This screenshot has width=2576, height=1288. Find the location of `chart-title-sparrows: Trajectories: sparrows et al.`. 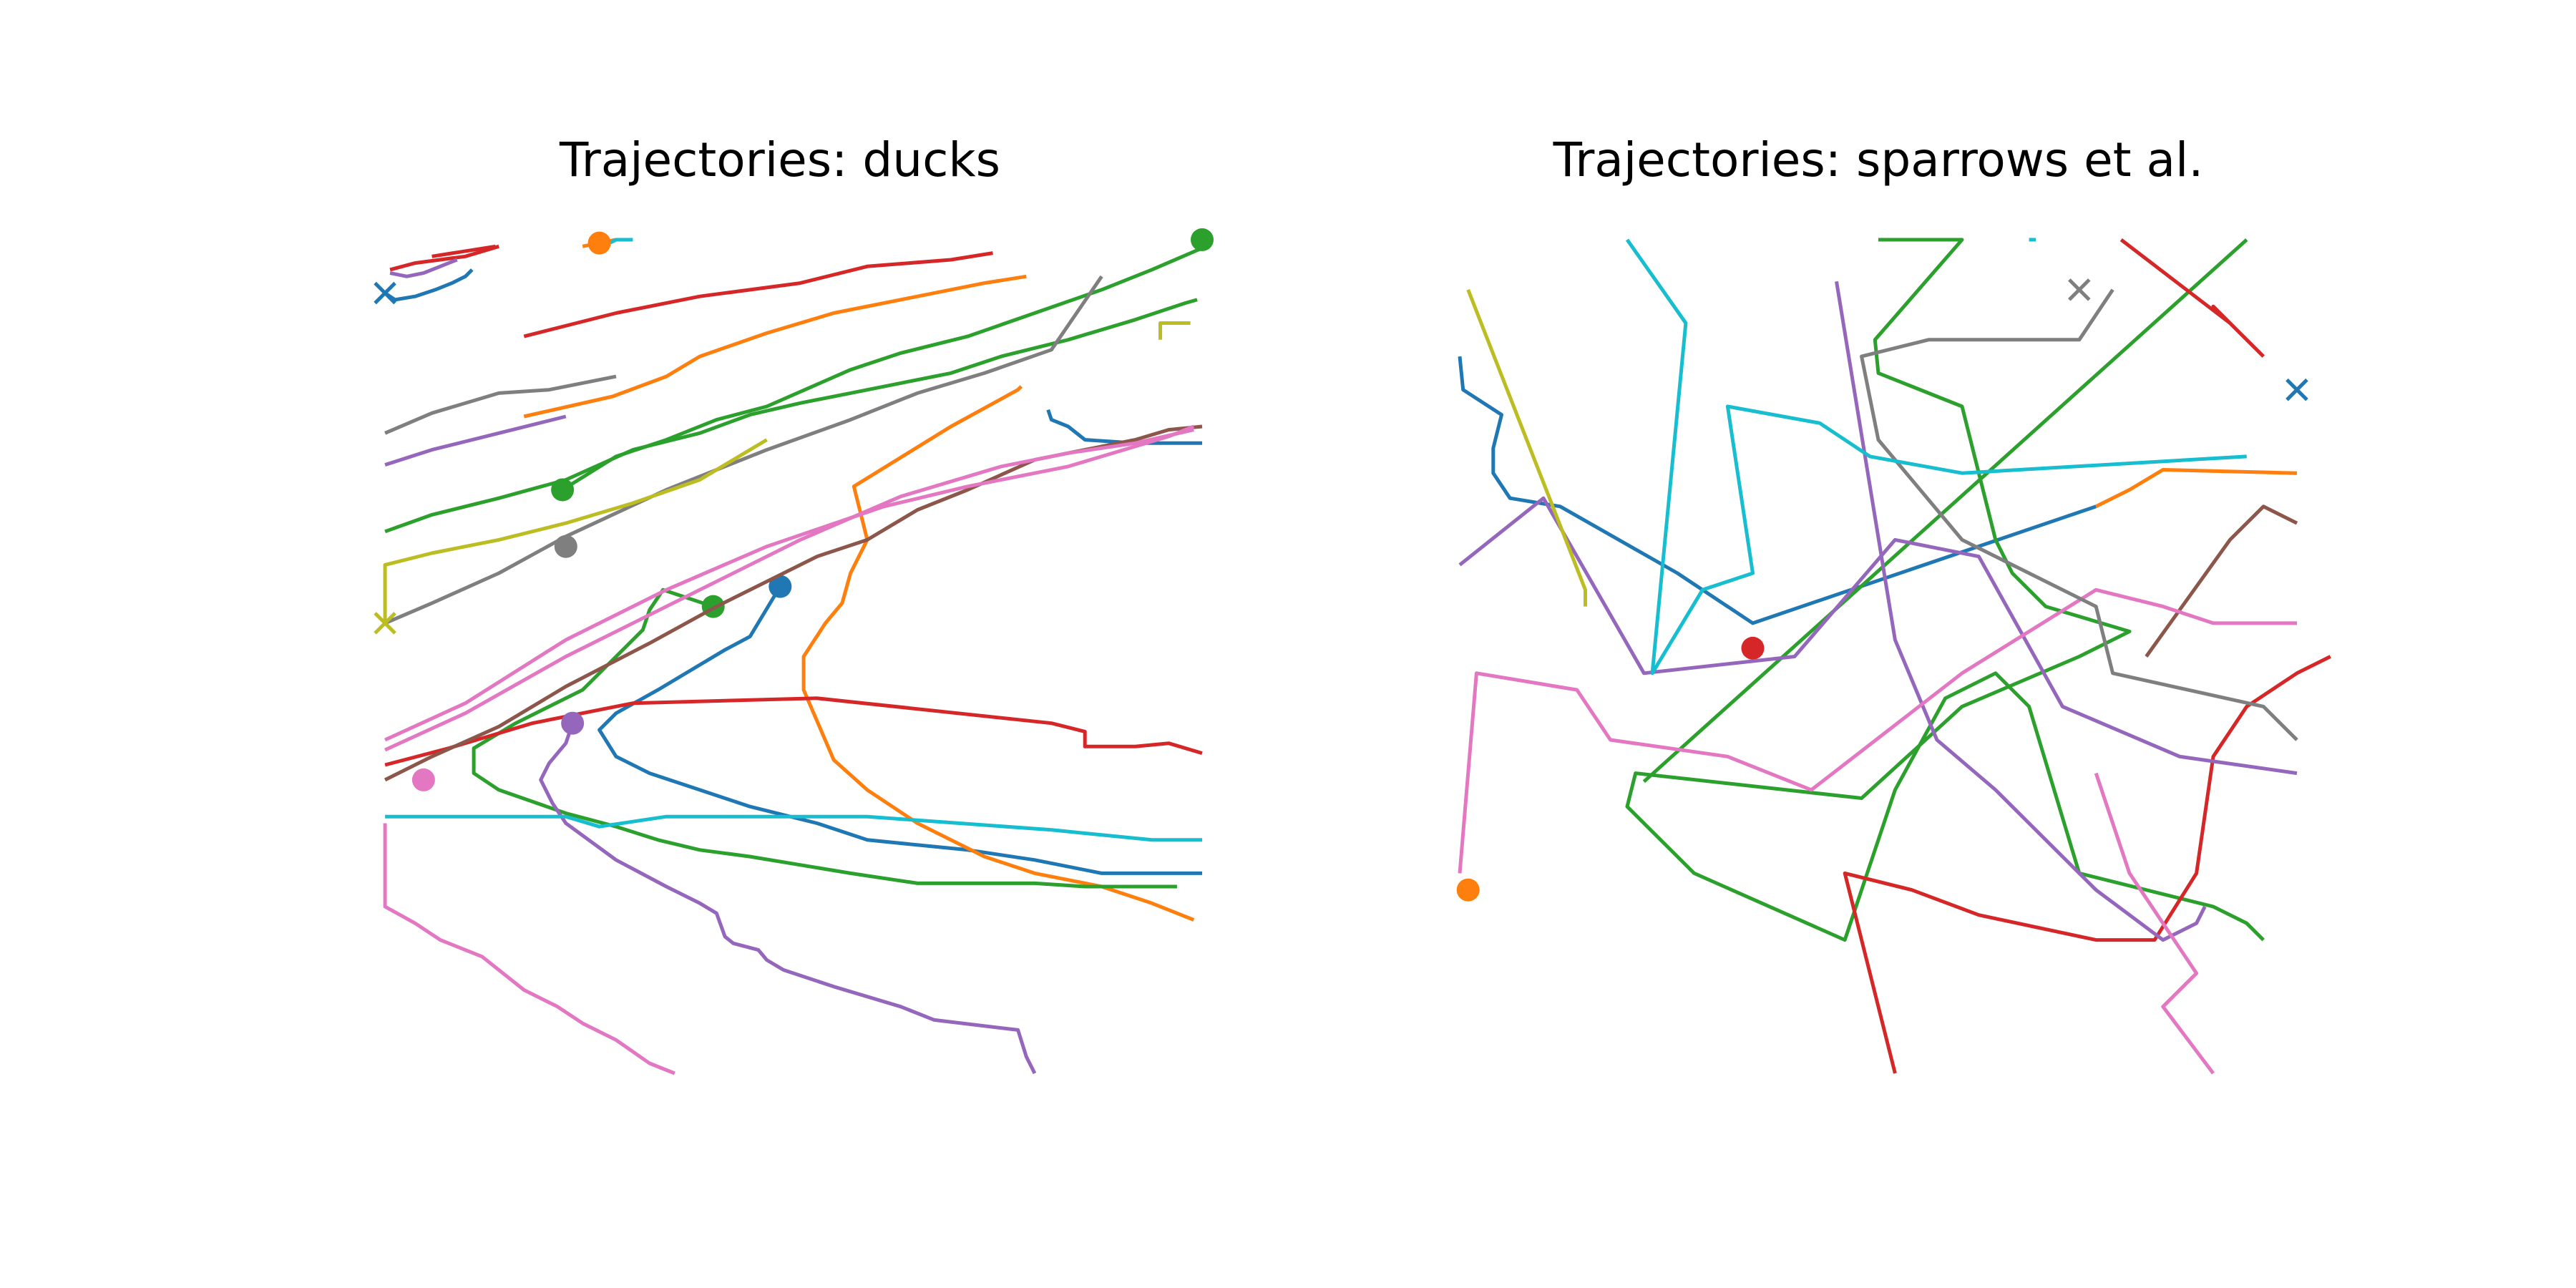

chart-title-sparrows: Trajectories: sparrows et al. is located at coordinates (1878, 159).